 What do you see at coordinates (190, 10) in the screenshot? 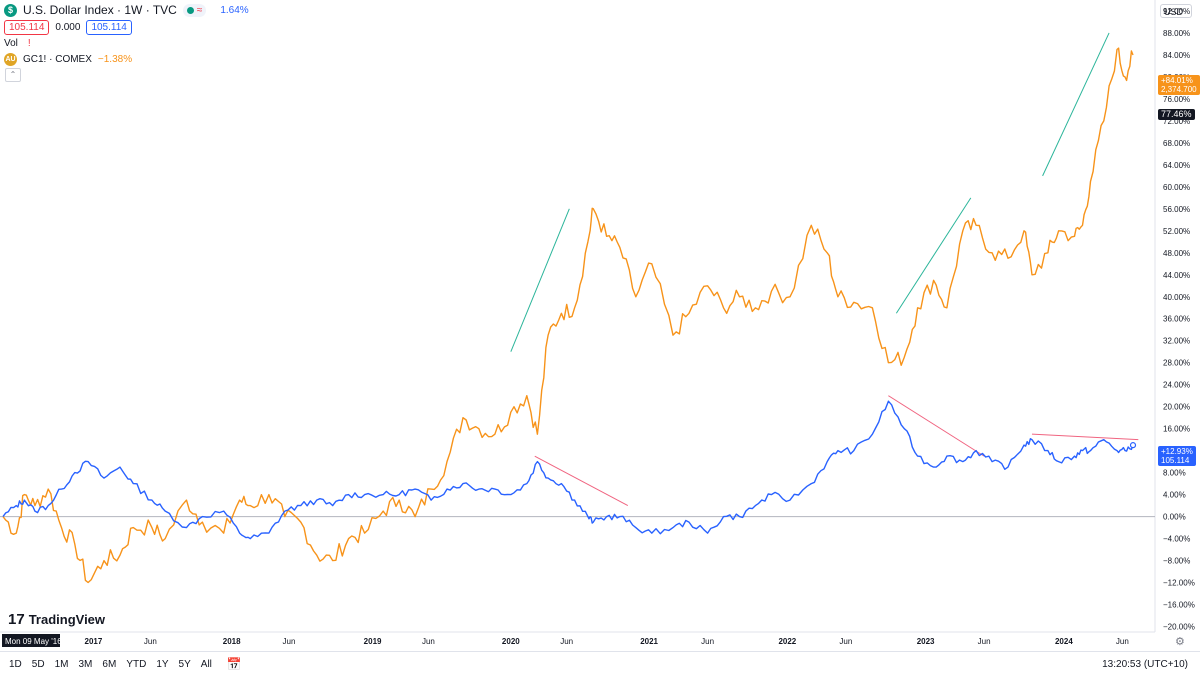
I see `market-open-icon` at bounding box center [190, 10].